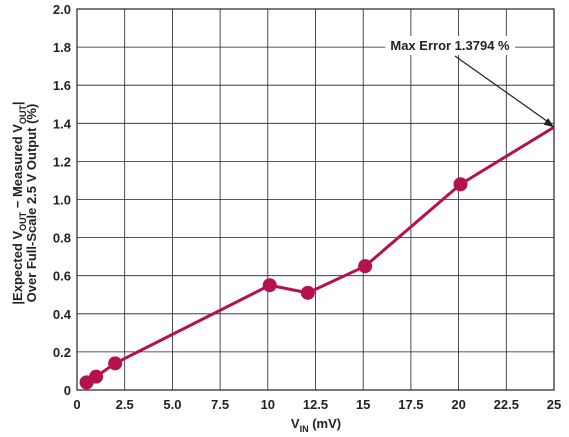 Image resolution: width=569 pixels, height=437 pixels. I want to click on x-axis-title: VIN (mV), so click(316, 425).